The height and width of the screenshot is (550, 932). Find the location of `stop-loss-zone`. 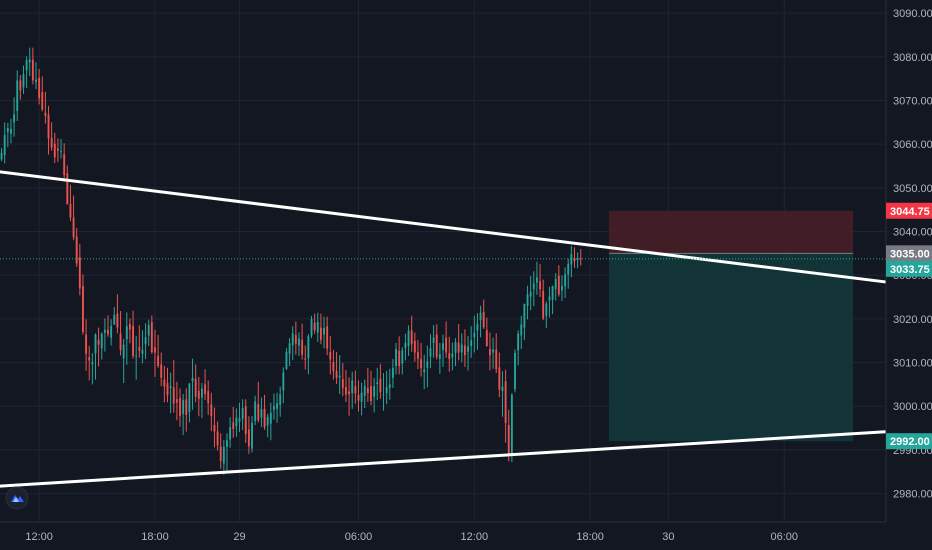

stop-loss-zone is located at coordinates (731, 232).